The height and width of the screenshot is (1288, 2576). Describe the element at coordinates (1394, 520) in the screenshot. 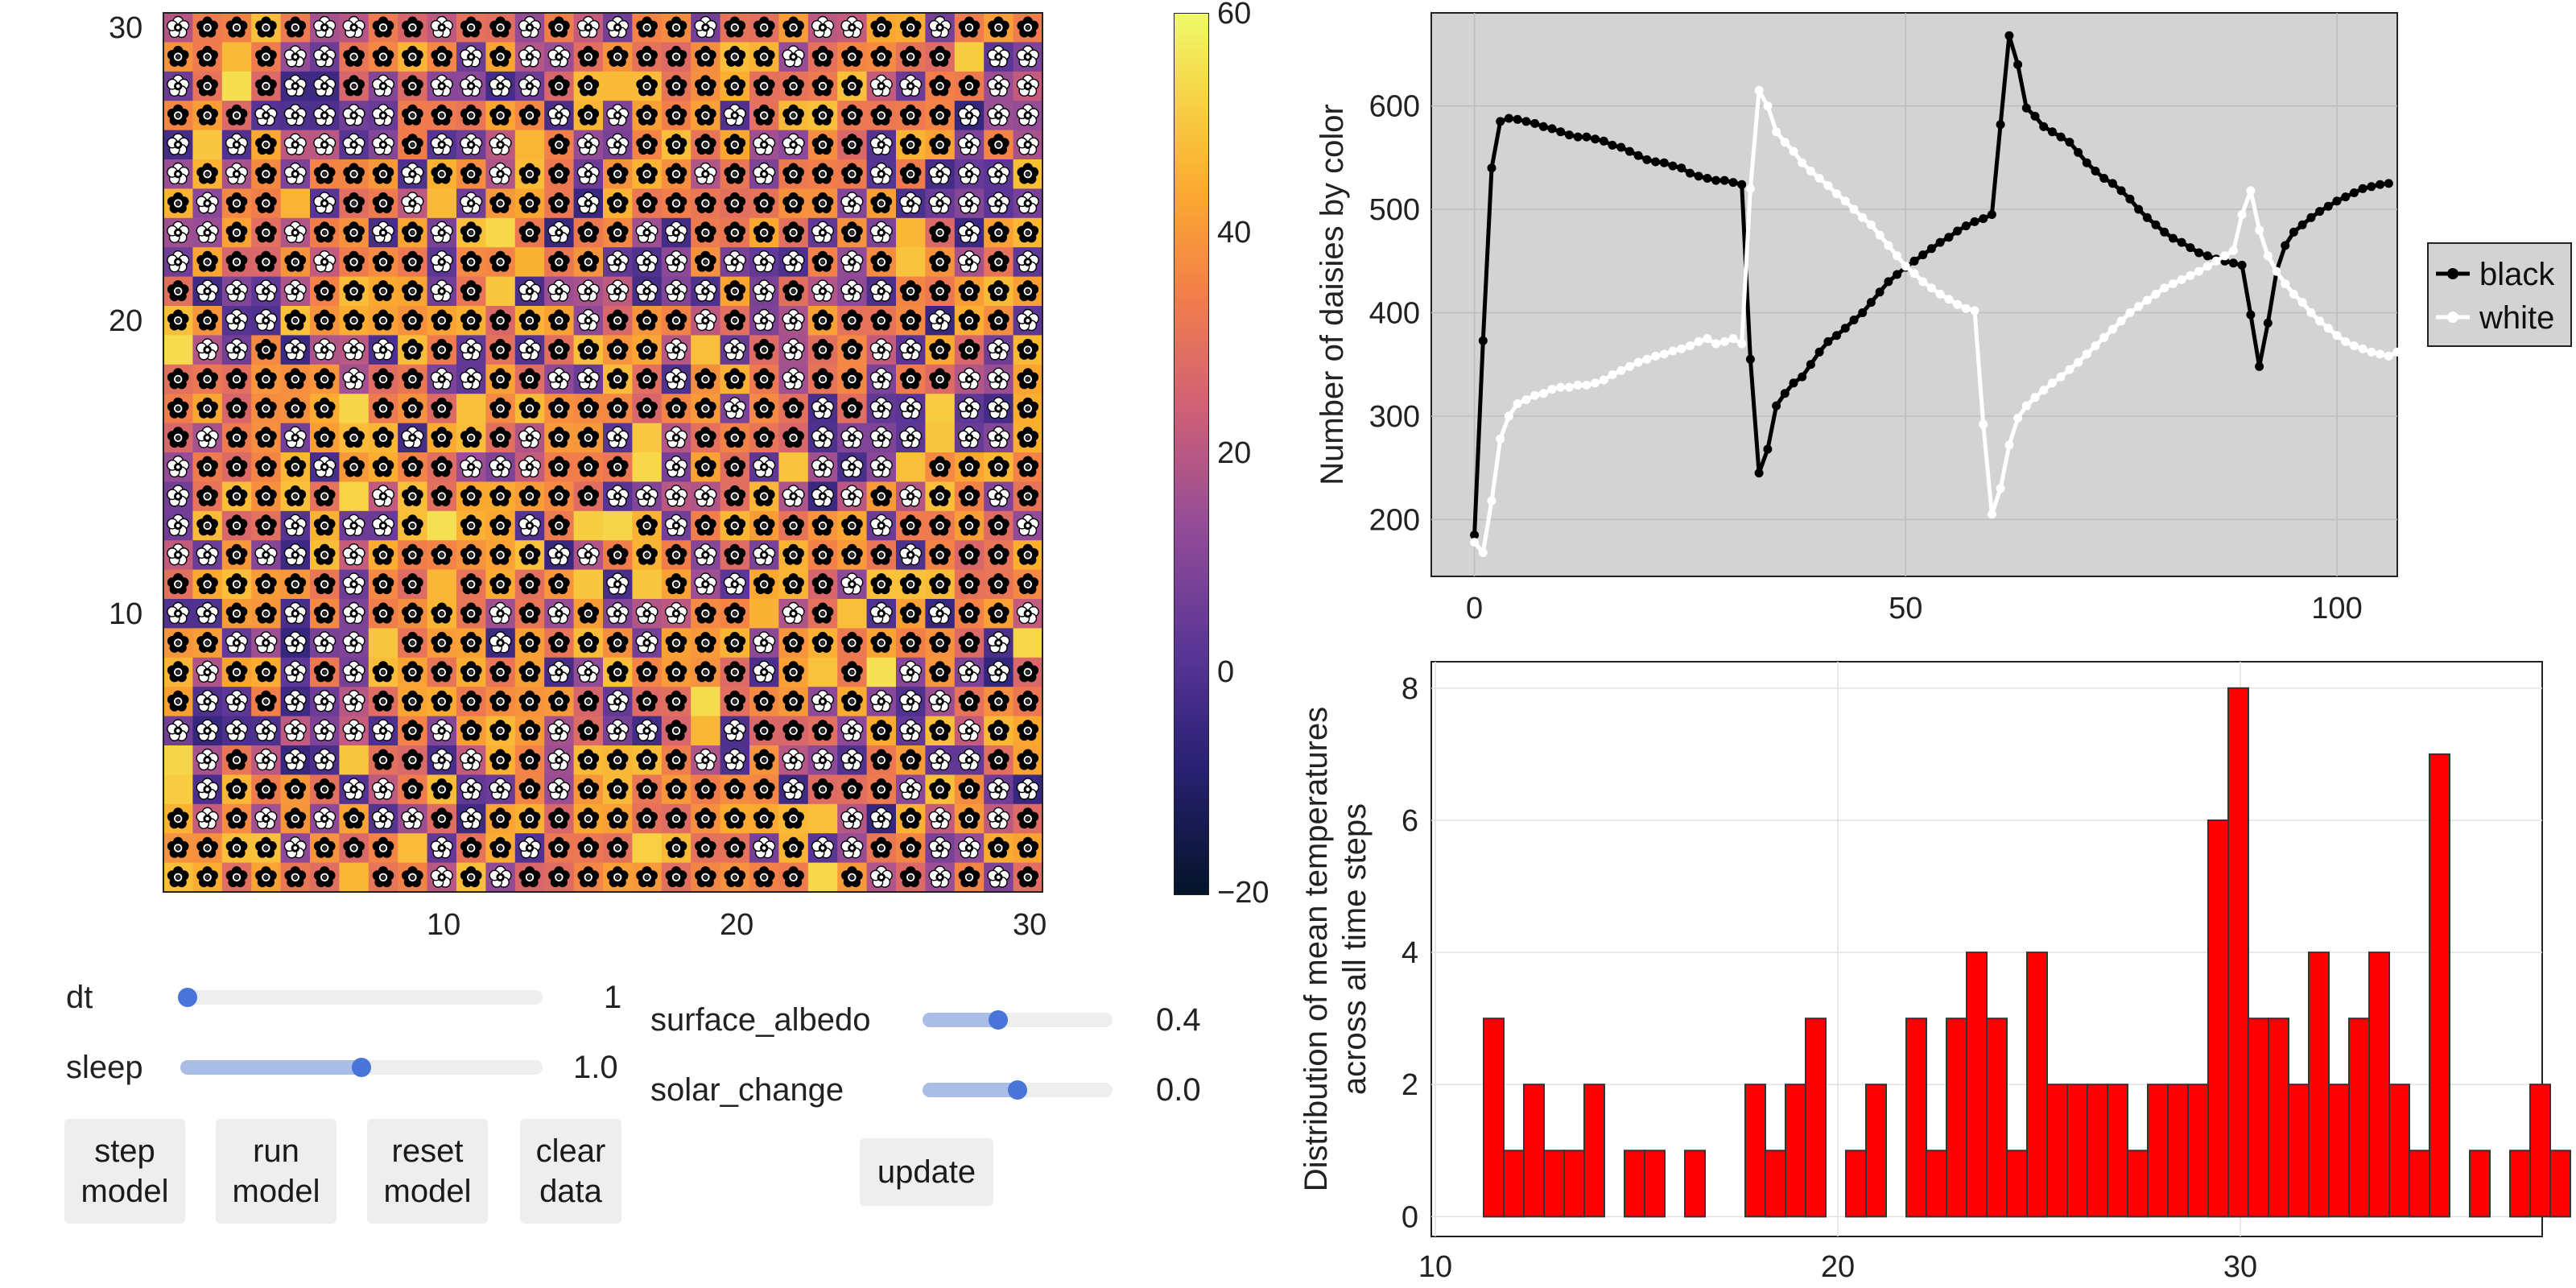

I see `line-y-tick: 200` at that location.